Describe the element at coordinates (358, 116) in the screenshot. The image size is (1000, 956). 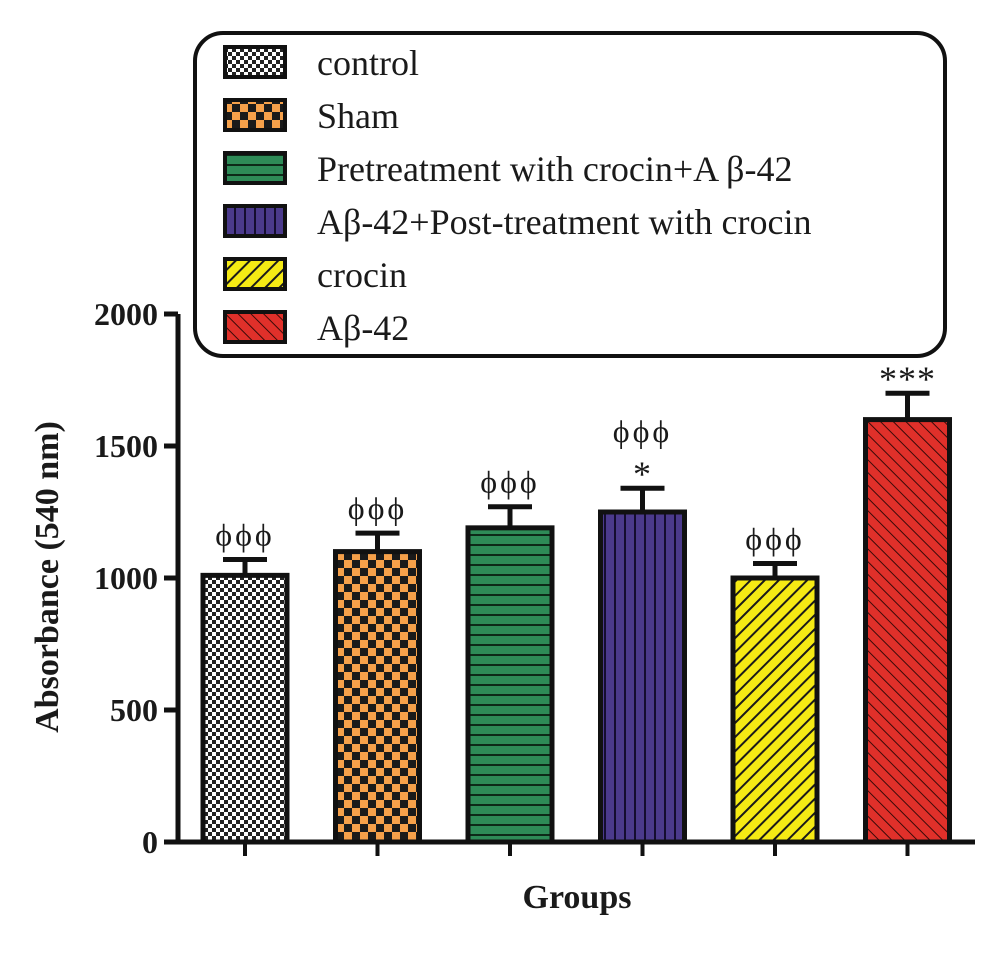
I see `legend-label: Sham` at that location.